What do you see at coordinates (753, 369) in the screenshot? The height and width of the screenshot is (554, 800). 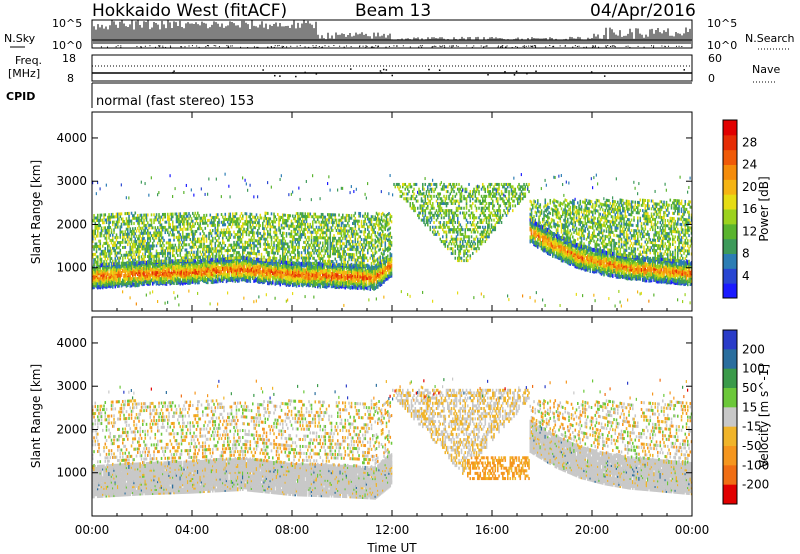 I see `colorbar-tick-label: 100` at bounding box center [753, 369].